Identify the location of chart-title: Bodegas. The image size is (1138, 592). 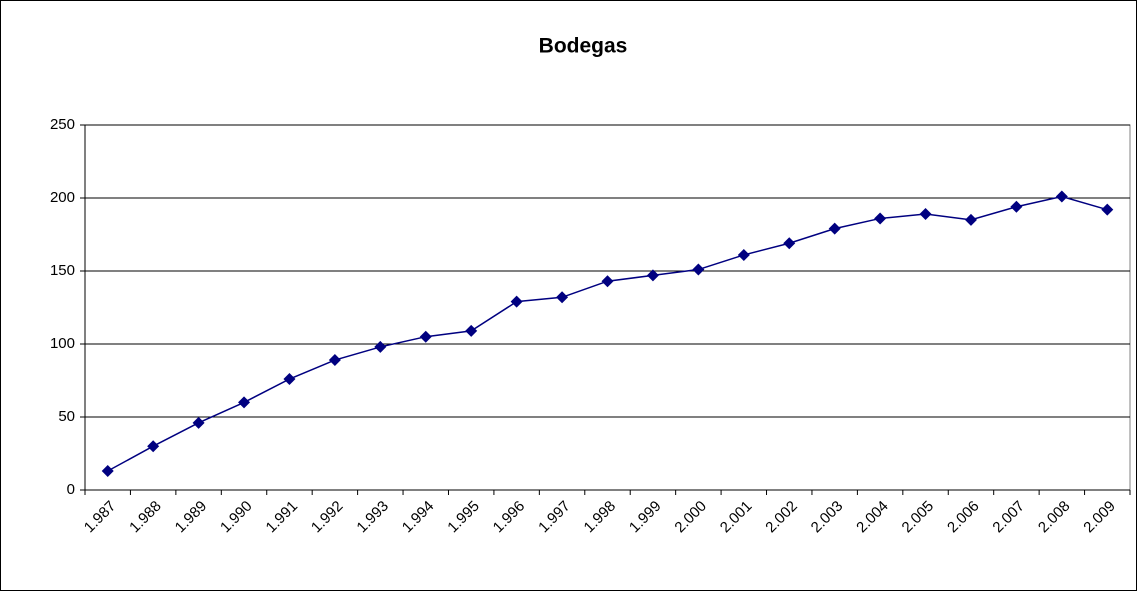
(583, 46).